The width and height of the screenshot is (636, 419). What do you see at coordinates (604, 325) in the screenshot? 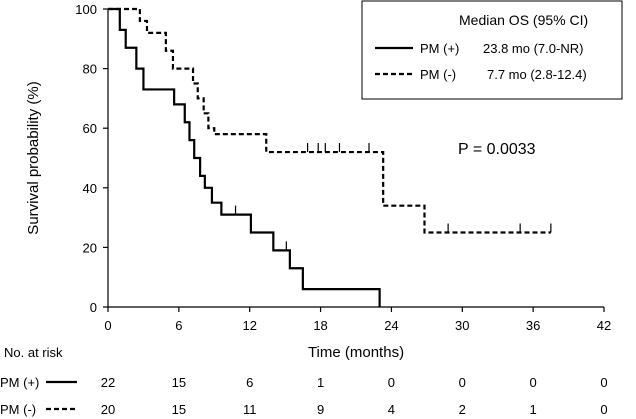
I see `x-tick-label: 42` at bounding box center [604, 325].